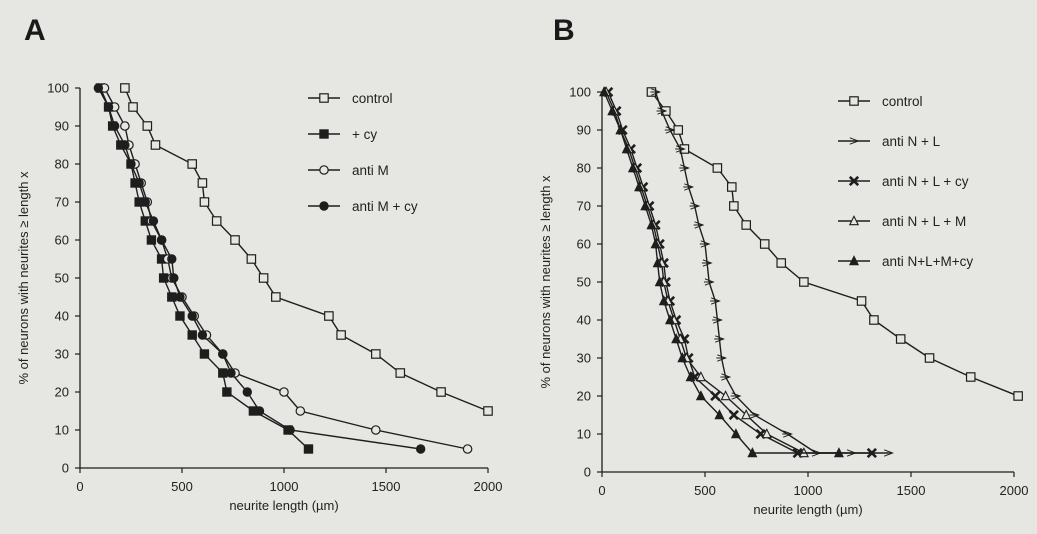 The width and height of the screenshot is (1037, 534). What do you see at coordinates (903, 181) in the screenshot?
I see `legend-item: anti N + L + cy` at bounding box center [903, 181].